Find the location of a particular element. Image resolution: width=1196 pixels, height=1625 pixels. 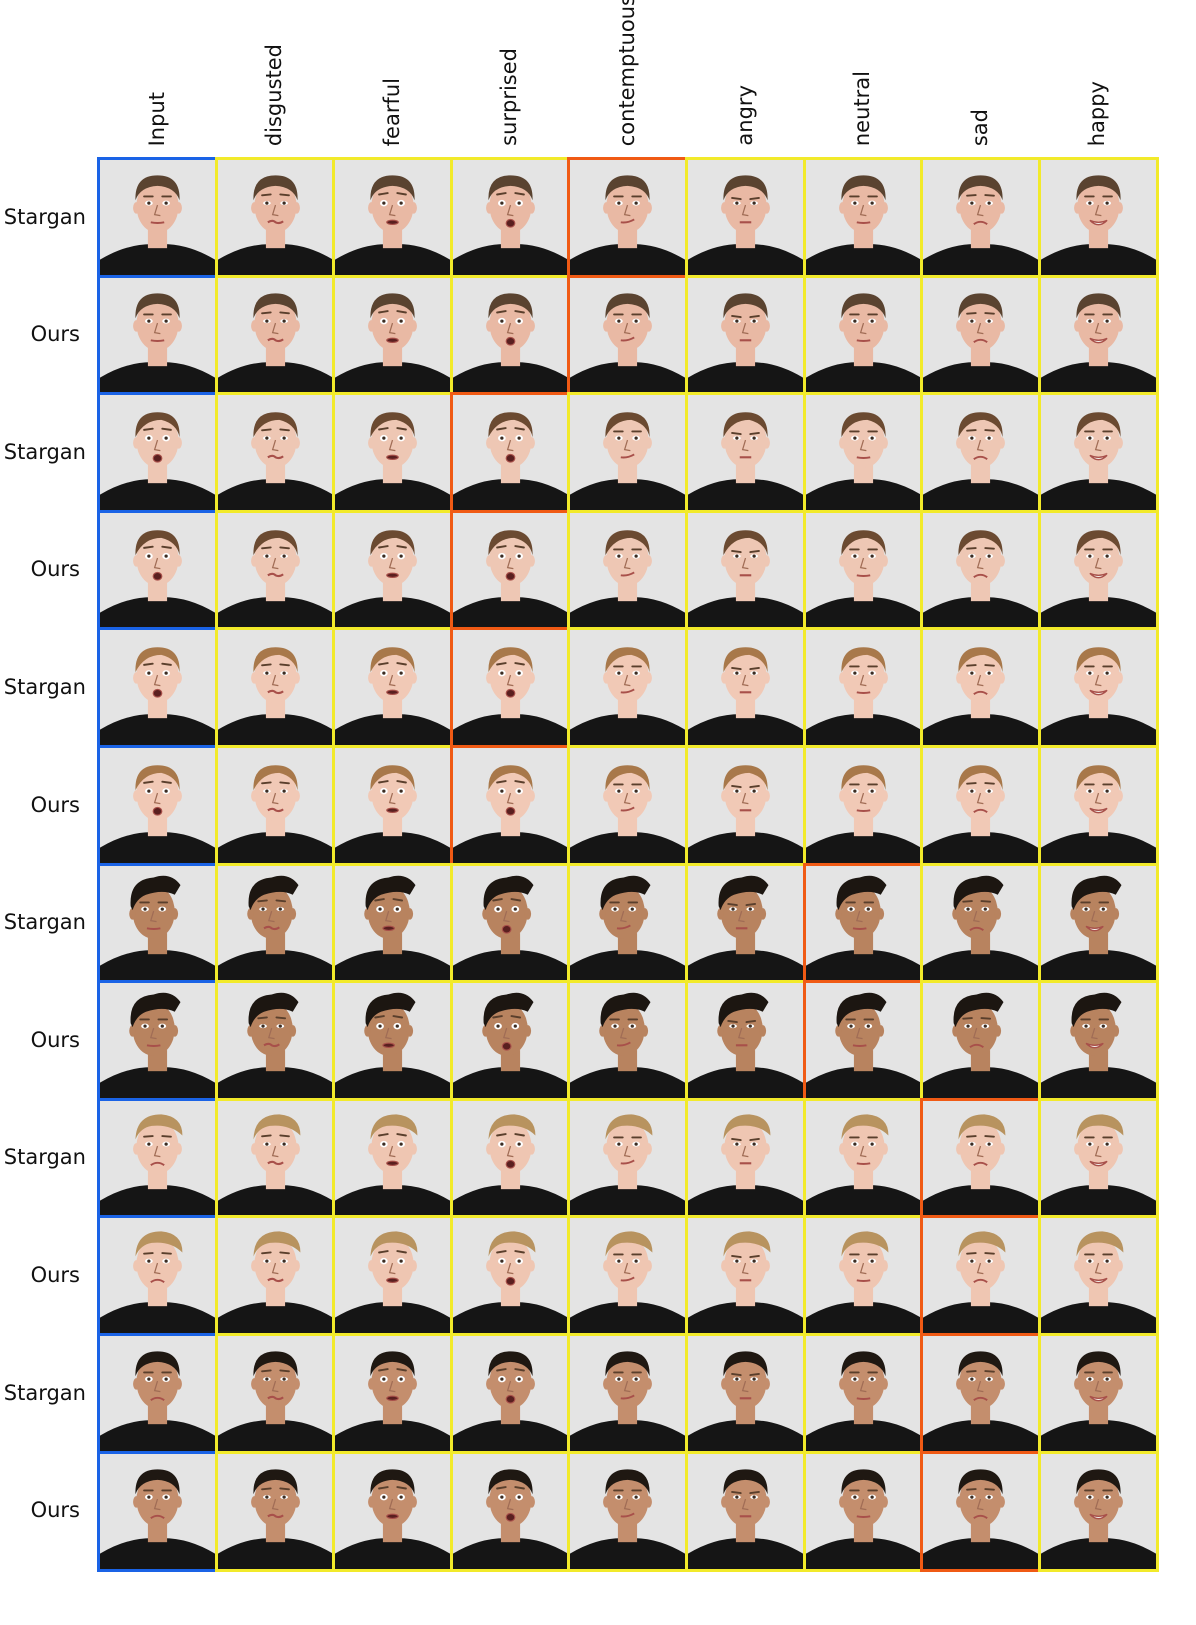

column-label-sad: sad is located at coordinates (979, 127).